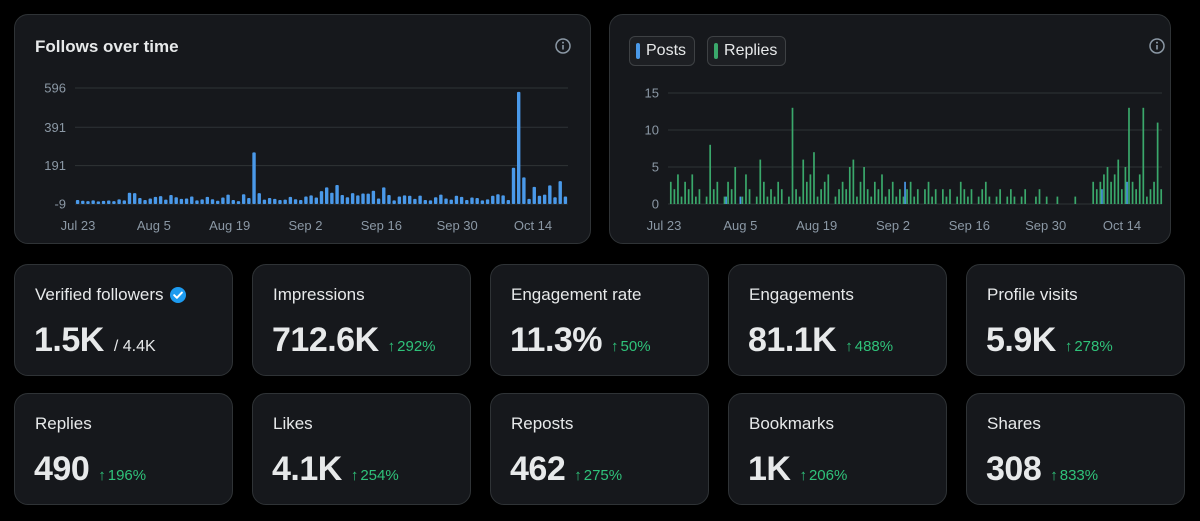 This screenshot has width=1200, height=521. Describe the element at coordinates (361, 449) in the screenshot. I see `stat-card-likes: Likes 4.1K ↑ 254%` at that location.